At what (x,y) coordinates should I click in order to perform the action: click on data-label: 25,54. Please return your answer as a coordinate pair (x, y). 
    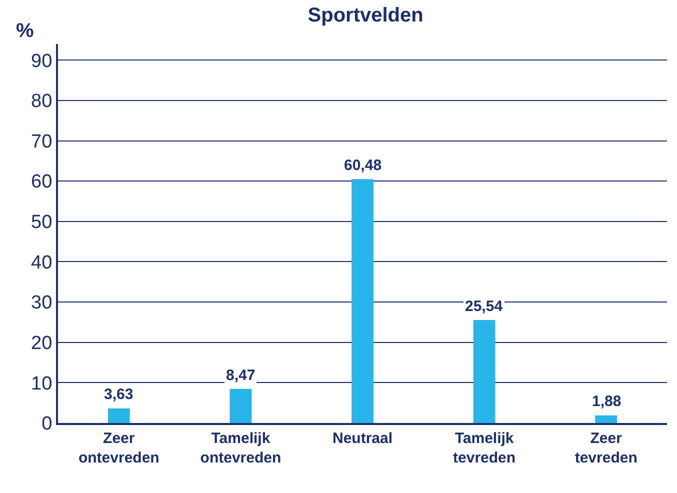
    Looking at the image, I should click on (484, 306).